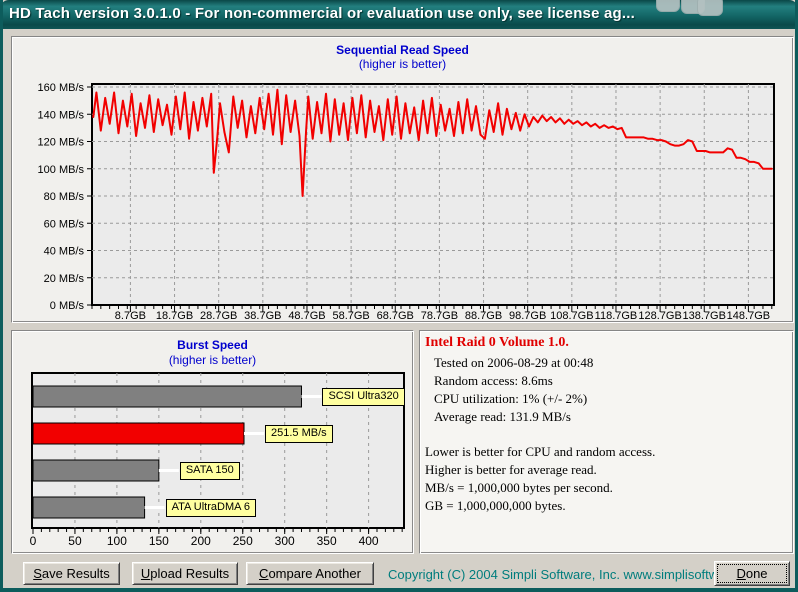 The height and width of the screenshot is (592, 798). I want to click on note-mbs-definition: MB/s = 1,000,000 bytes per second., so click(519, 487).